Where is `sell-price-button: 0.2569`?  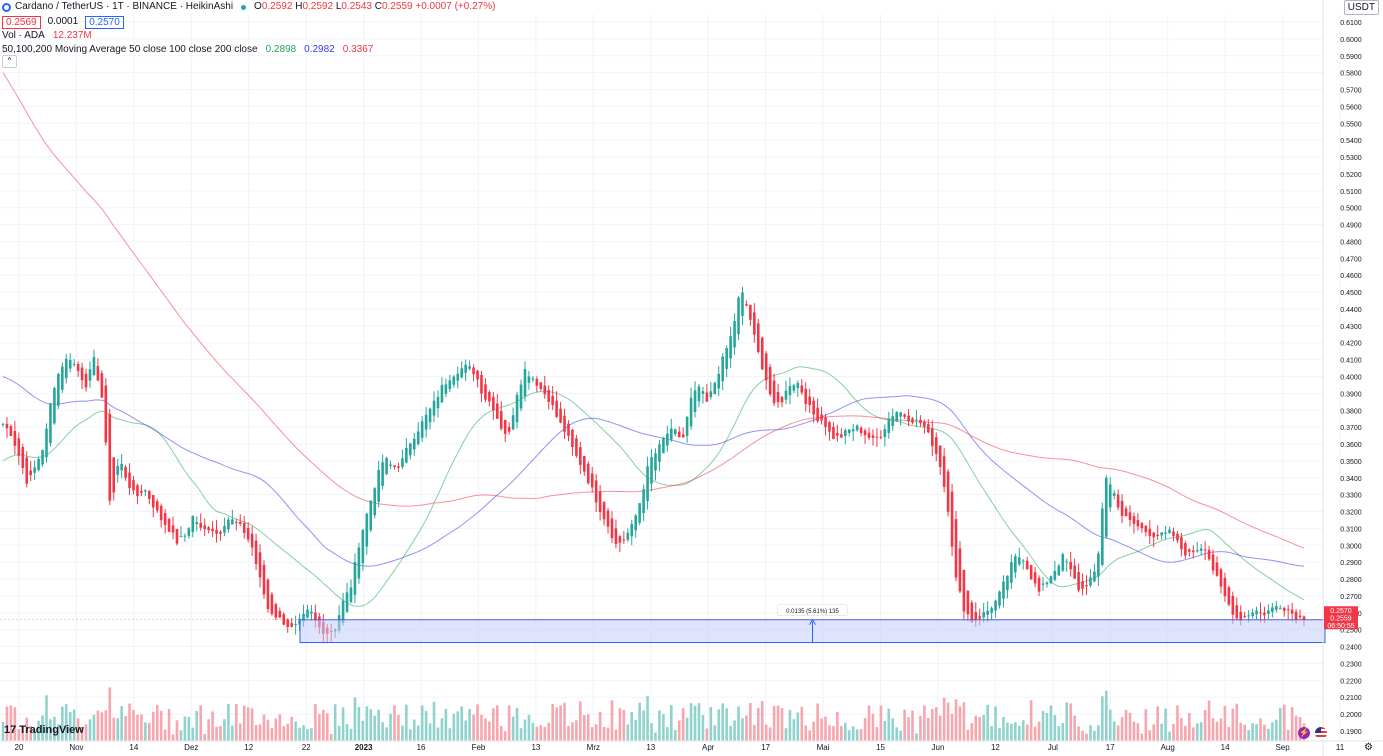 sell-price-button: 0.2569 is located at coordinates (21, 22).